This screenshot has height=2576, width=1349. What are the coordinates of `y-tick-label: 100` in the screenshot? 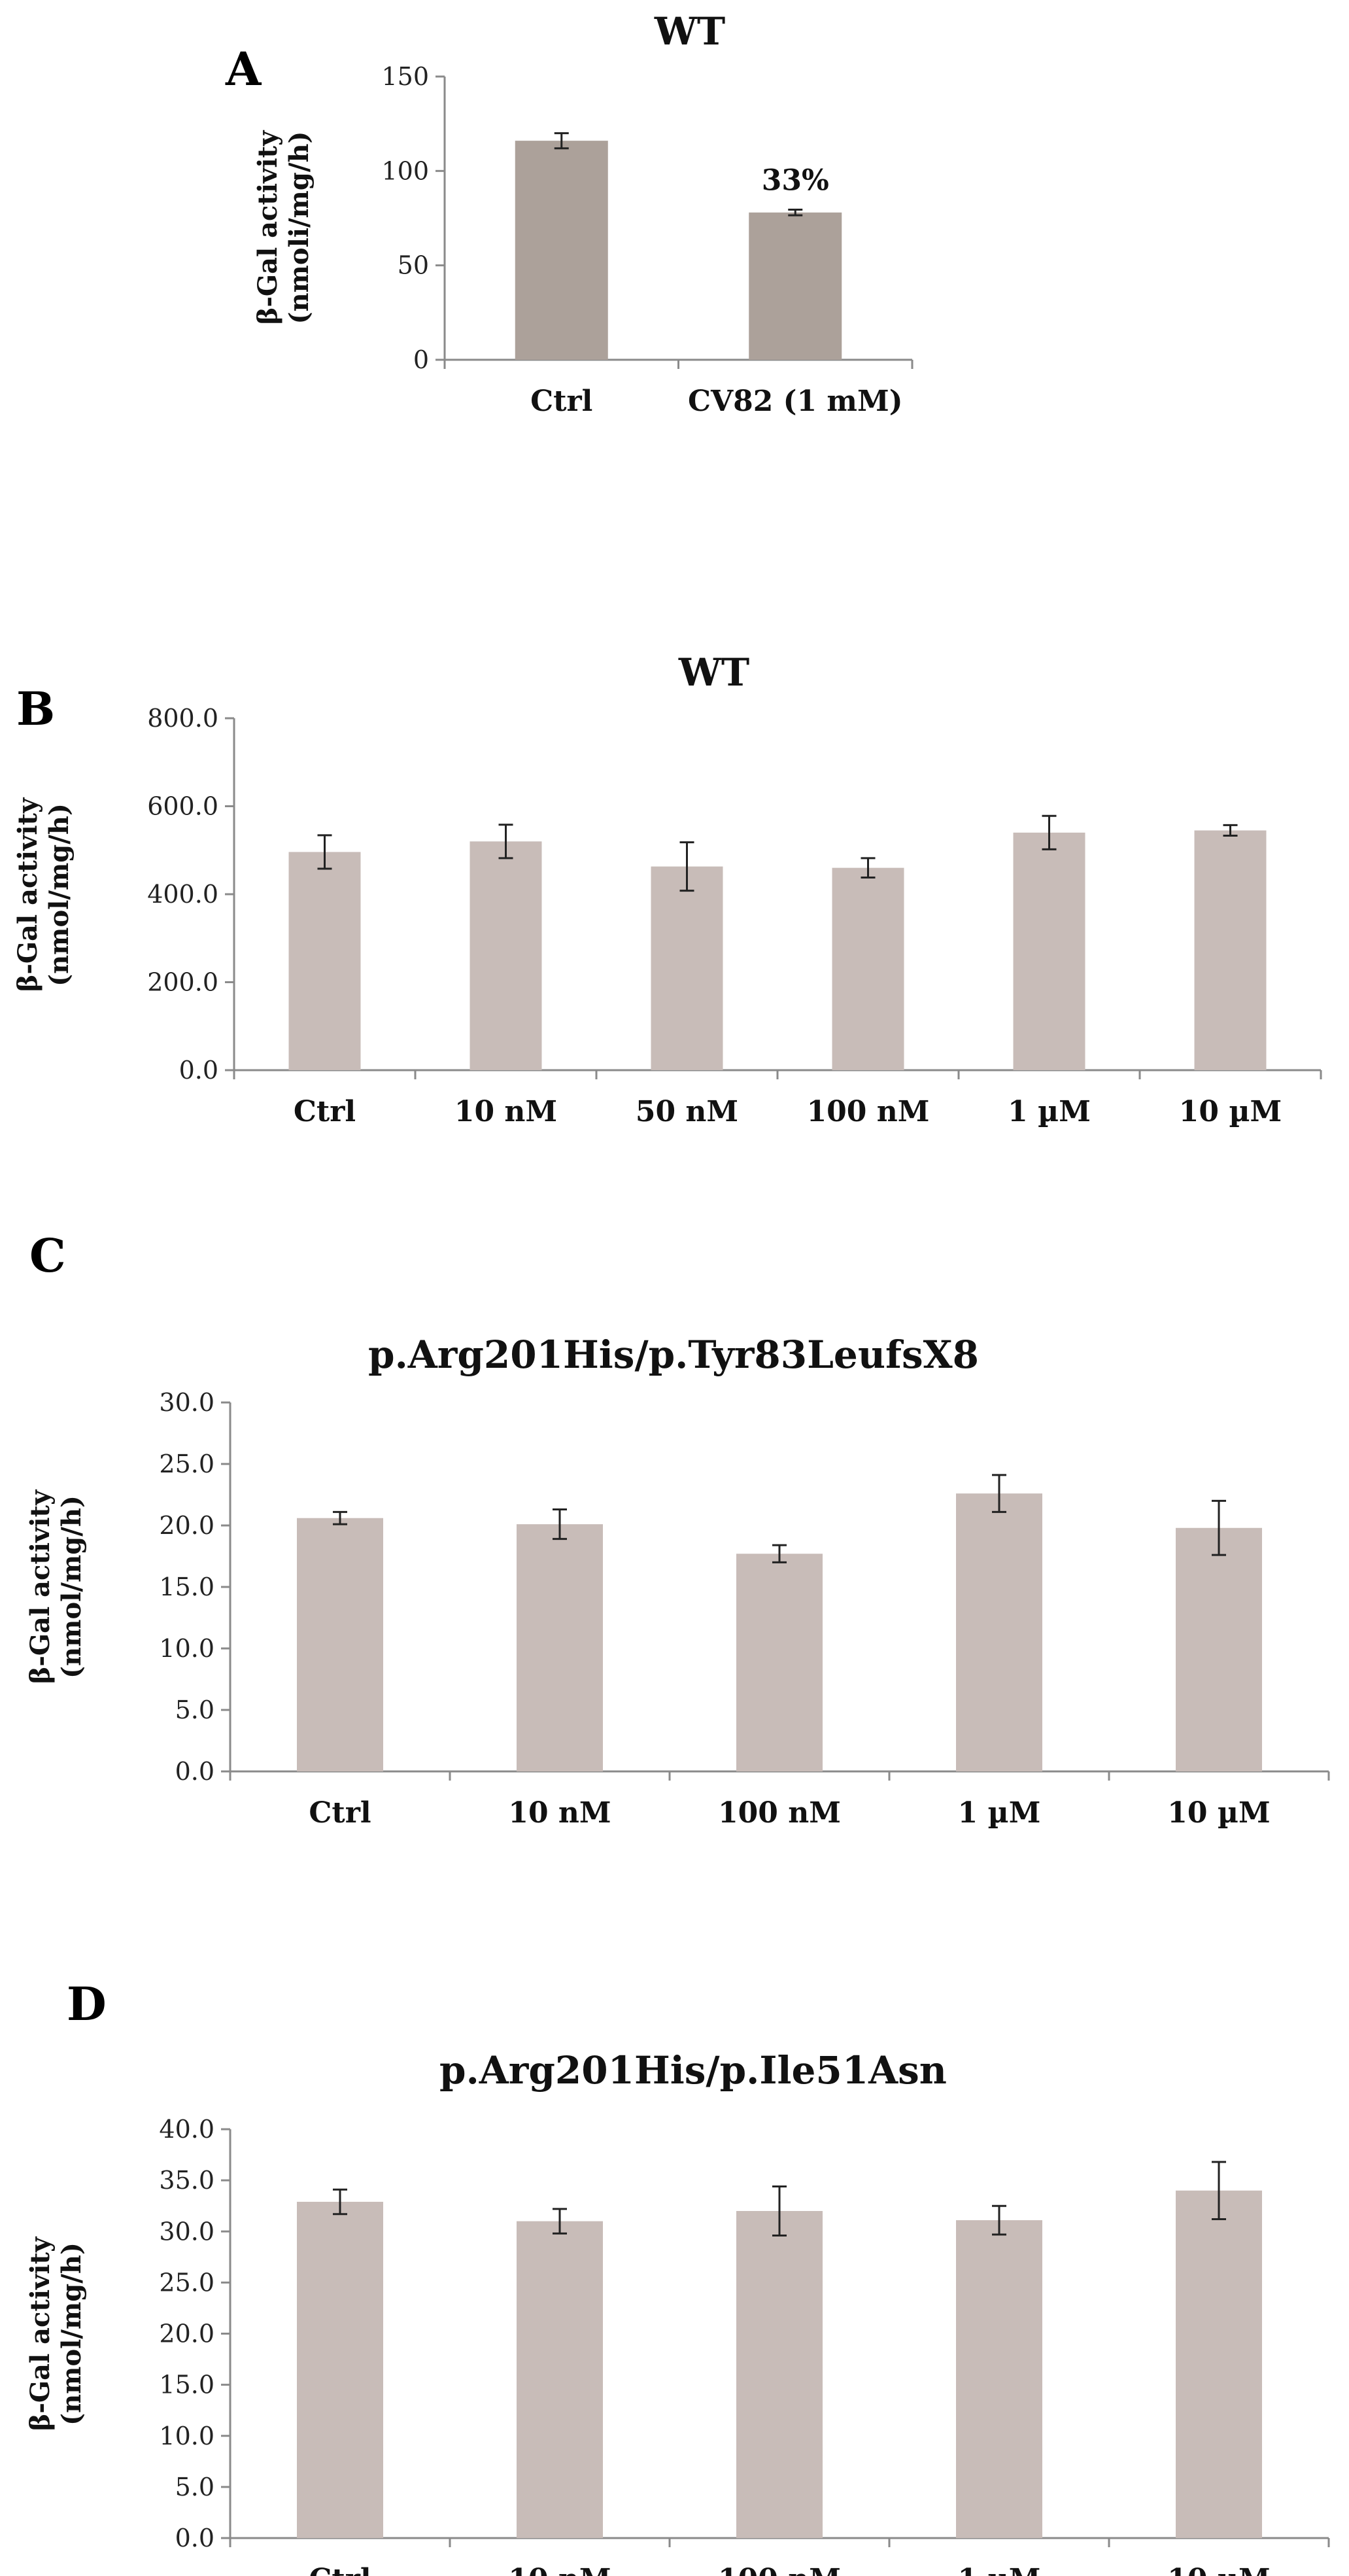 It's located at (405, 170).